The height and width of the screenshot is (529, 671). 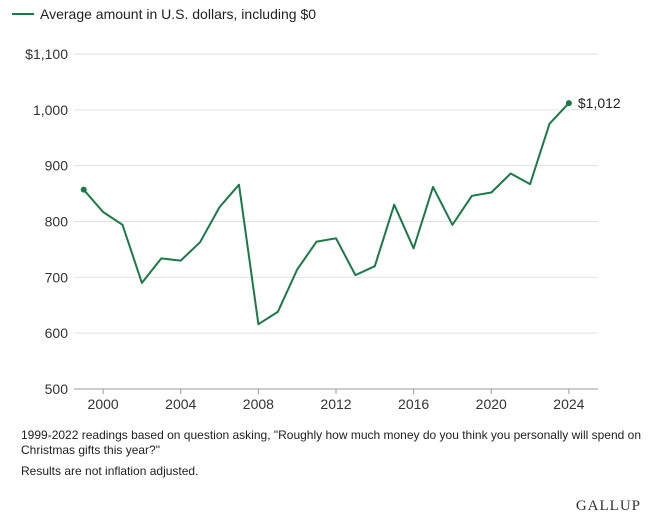 I want to click on x-axis: 2000 2004 2008 2012 2016 2020 2024, so click(x=336, y=400).